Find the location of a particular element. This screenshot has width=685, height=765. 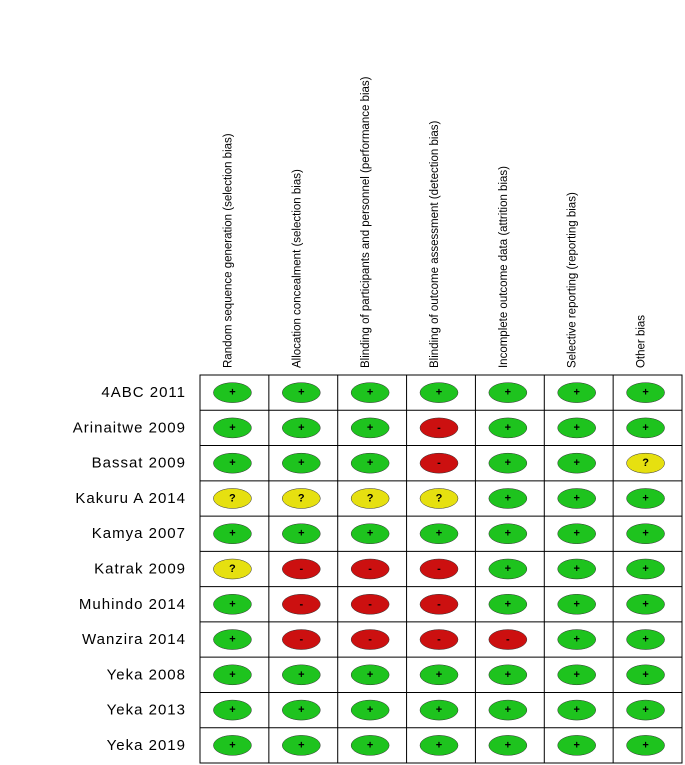

column-header: Incomplete outcome data (attrition bias) is located at coordinates (504, 267).